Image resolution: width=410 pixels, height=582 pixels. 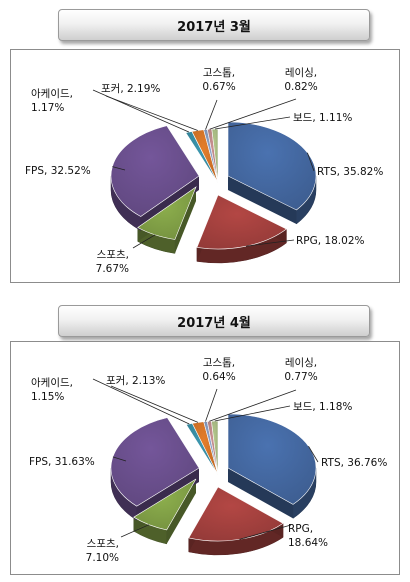 I want to click on data-label-sports: 스포츠, 7.67%, so click(x=112, y=262).